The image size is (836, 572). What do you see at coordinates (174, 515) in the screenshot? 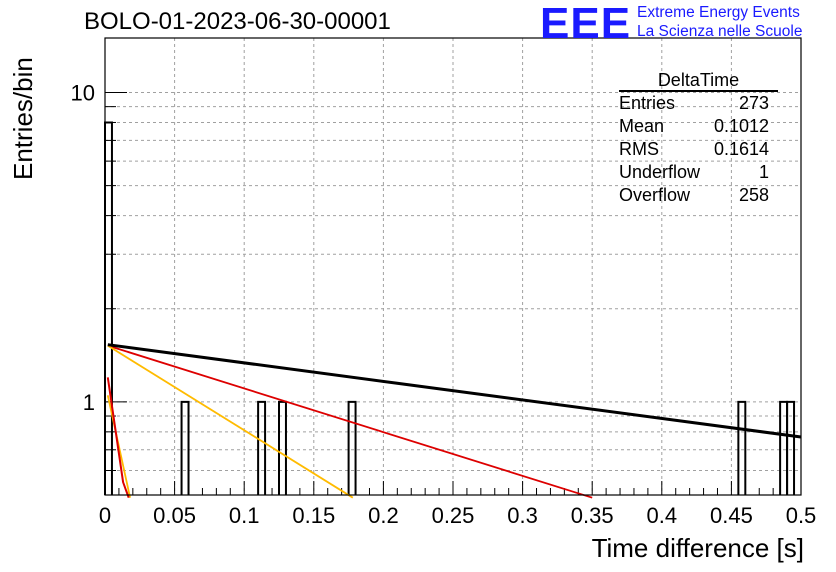
I see `x-tick-label: 0.05` at bounding box center [174, 515].